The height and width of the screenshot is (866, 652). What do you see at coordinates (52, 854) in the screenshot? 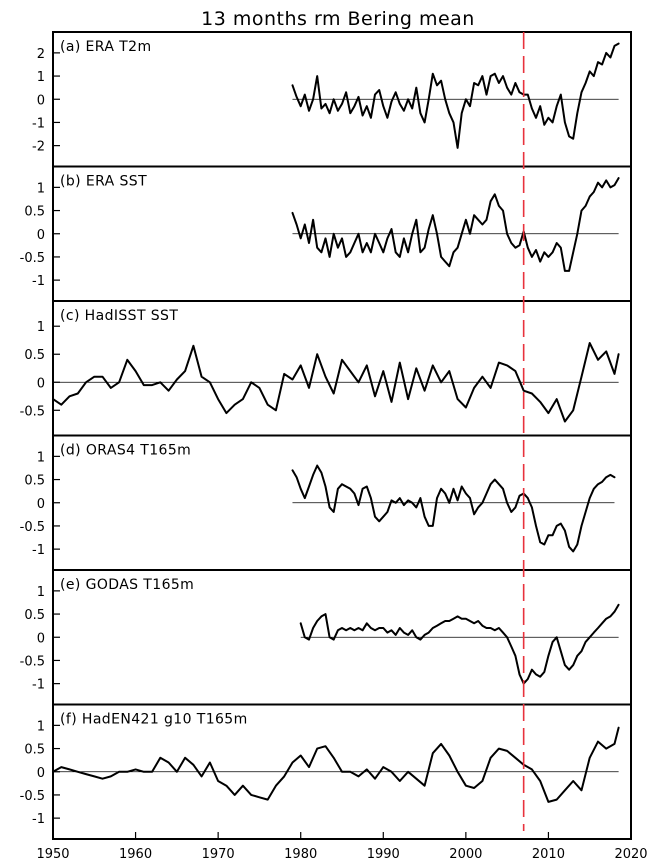
I see `x-tick-label: 1950` at bounding box center [52, 854].